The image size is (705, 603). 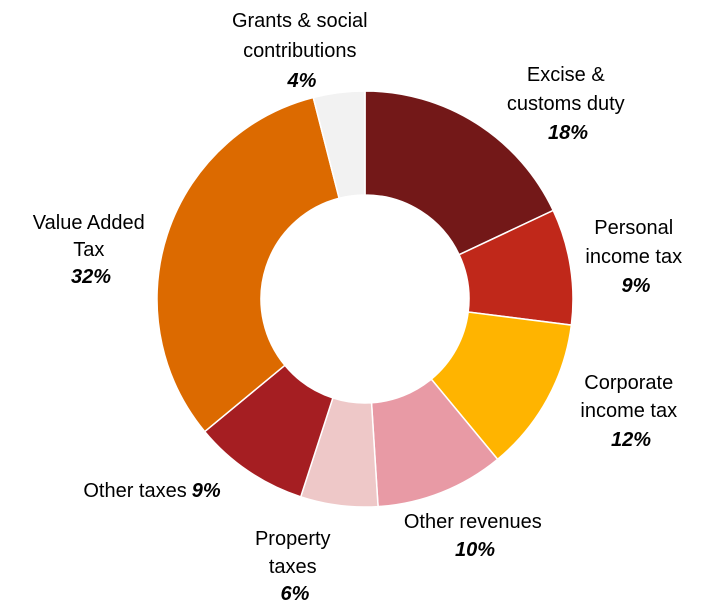 I want to click on label-excise-customs-duty: Excise & customs duty 18%, so click(x=568, y=104).